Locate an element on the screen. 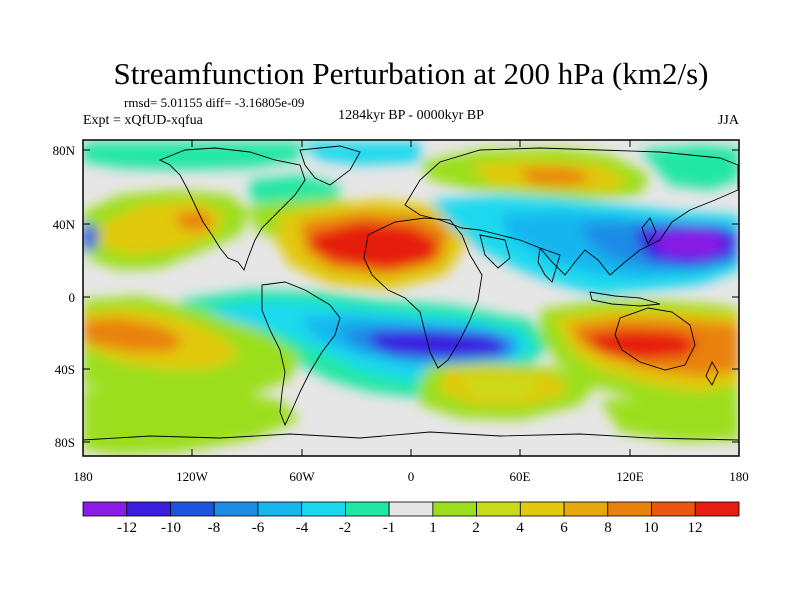 This screenshot has width=800, height=600. colorbar-labels: -12 -10 -8 -6 -4 -2 -1 1 2 4 6 8 10 12 is located at coordinates (410, 528).